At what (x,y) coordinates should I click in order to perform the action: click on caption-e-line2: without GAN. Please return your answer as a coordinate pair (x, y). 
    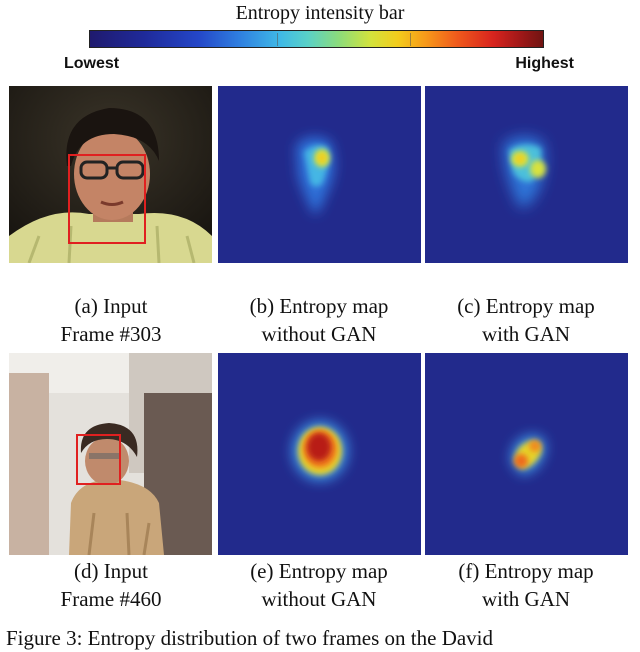
    Looking at the image, I should click on (319, 599).